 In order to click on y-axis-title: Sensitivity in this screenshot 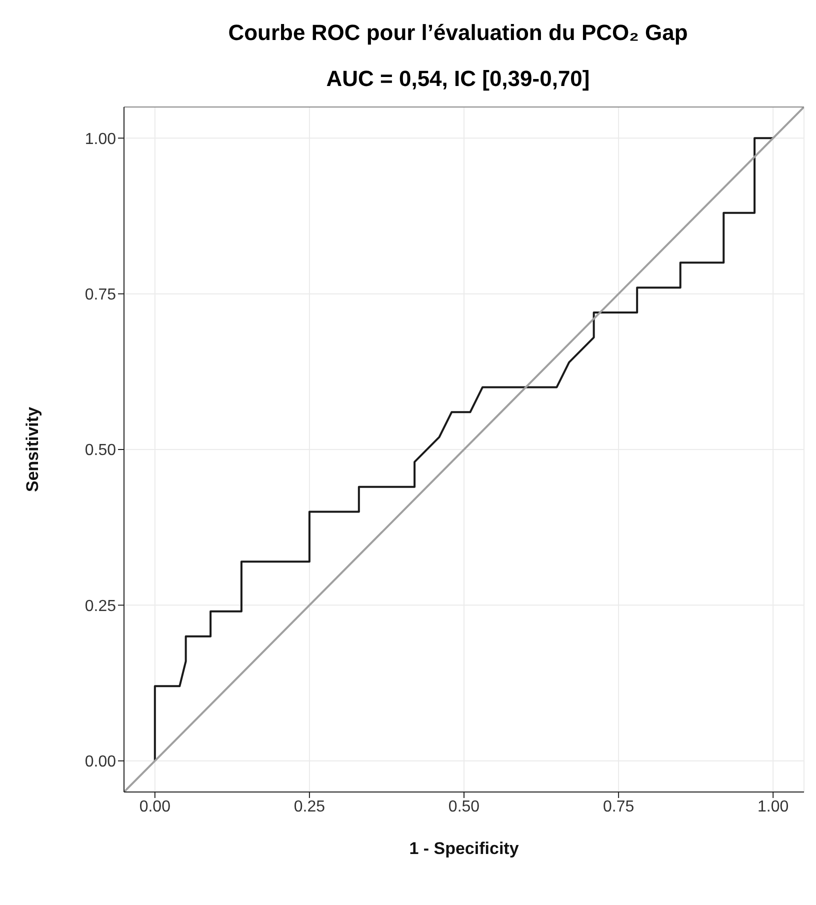, I will do `click(32, 449)`.